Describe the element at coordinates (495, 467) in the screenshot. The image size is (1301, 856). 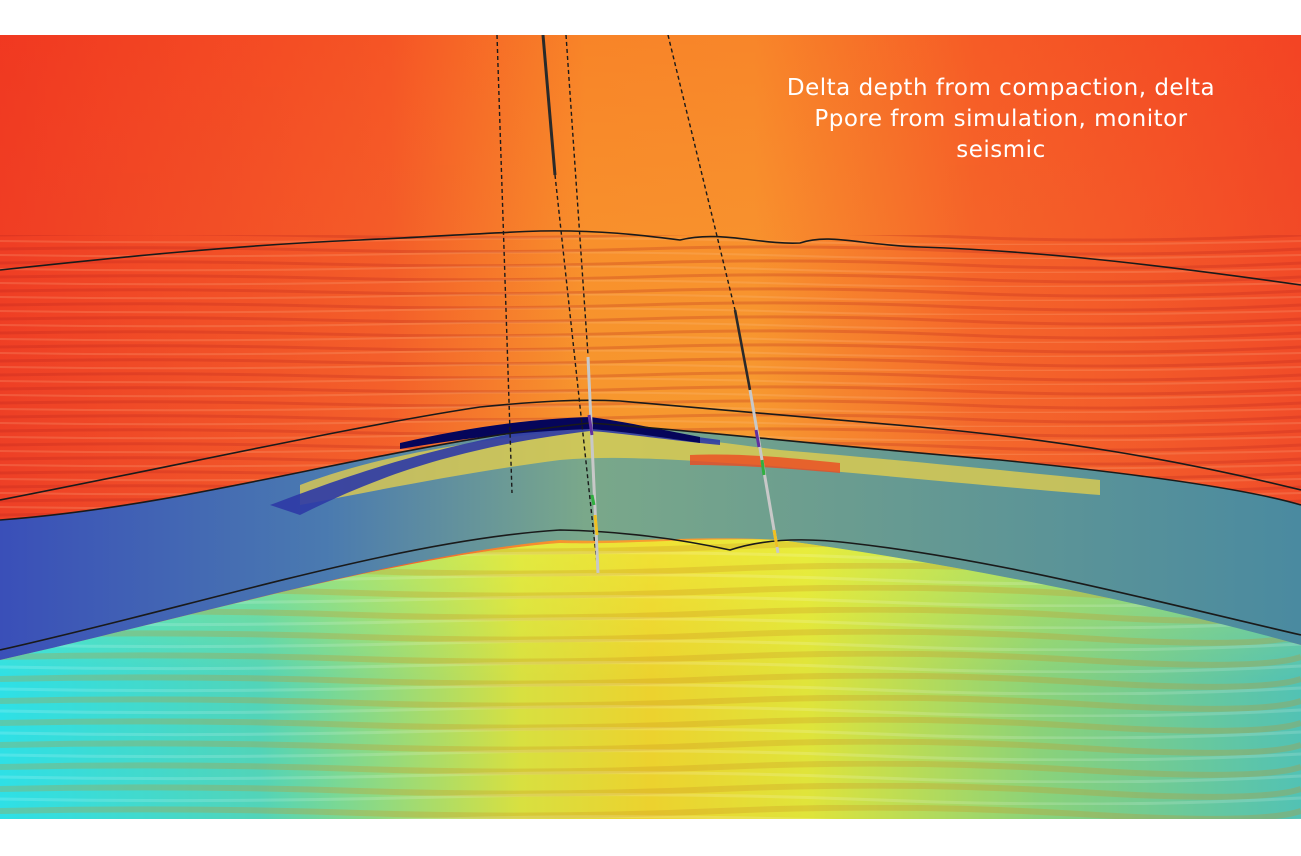
I see `reservoir-top-blue-band` at that location.